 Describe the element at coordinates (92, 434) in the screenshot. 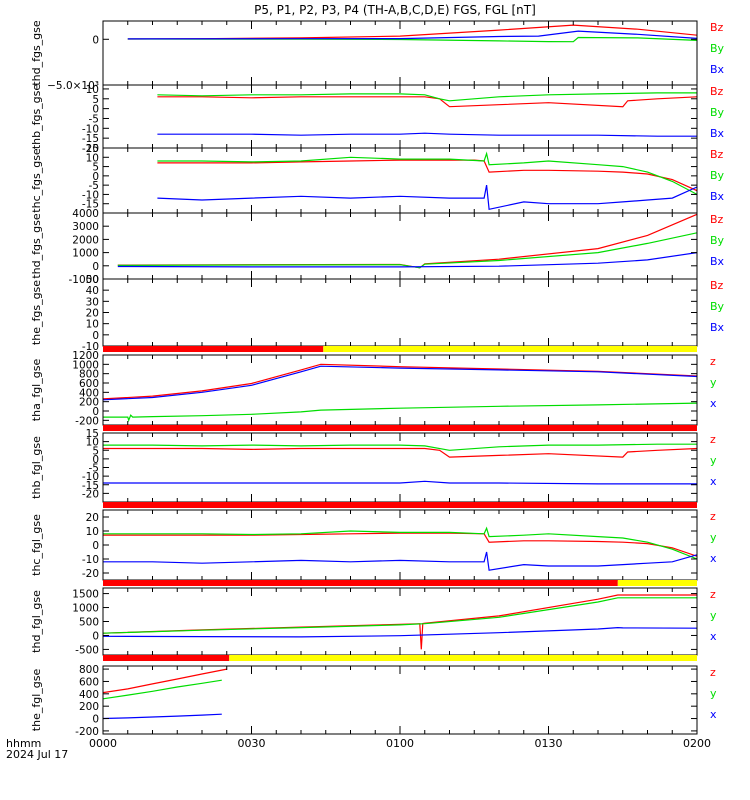

I see `y-tick-label: 15` at that location.